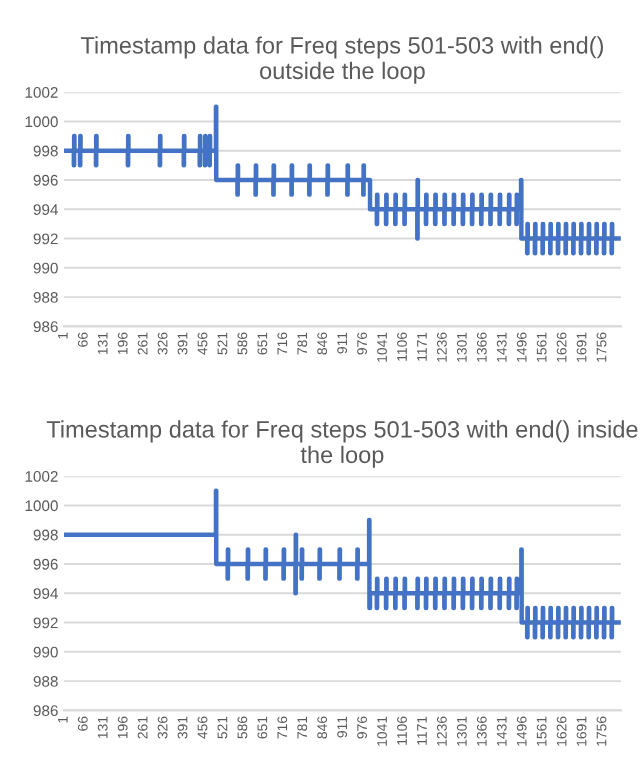 This screenshot has height=768, width=640. Describe the element at coordinates (341, 60) in the screenshot. I see `chart-title: Timestamp data for Freq steps 501-503 with end() outside the loop` at that location.